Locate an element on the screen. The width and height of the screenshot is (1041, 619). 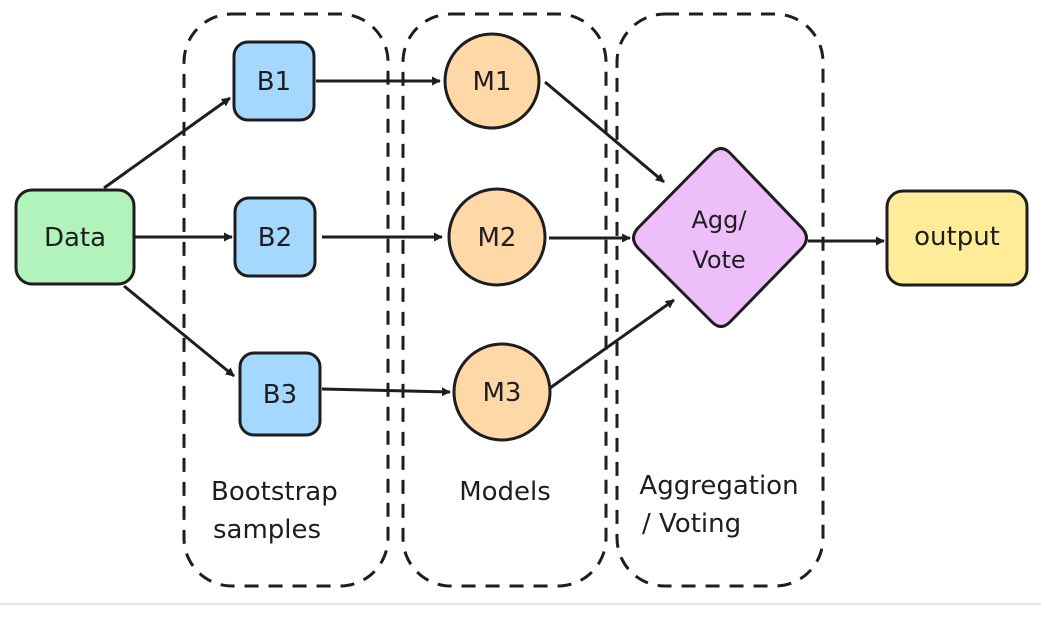
output-node-box is located at coordinates (957, 238).